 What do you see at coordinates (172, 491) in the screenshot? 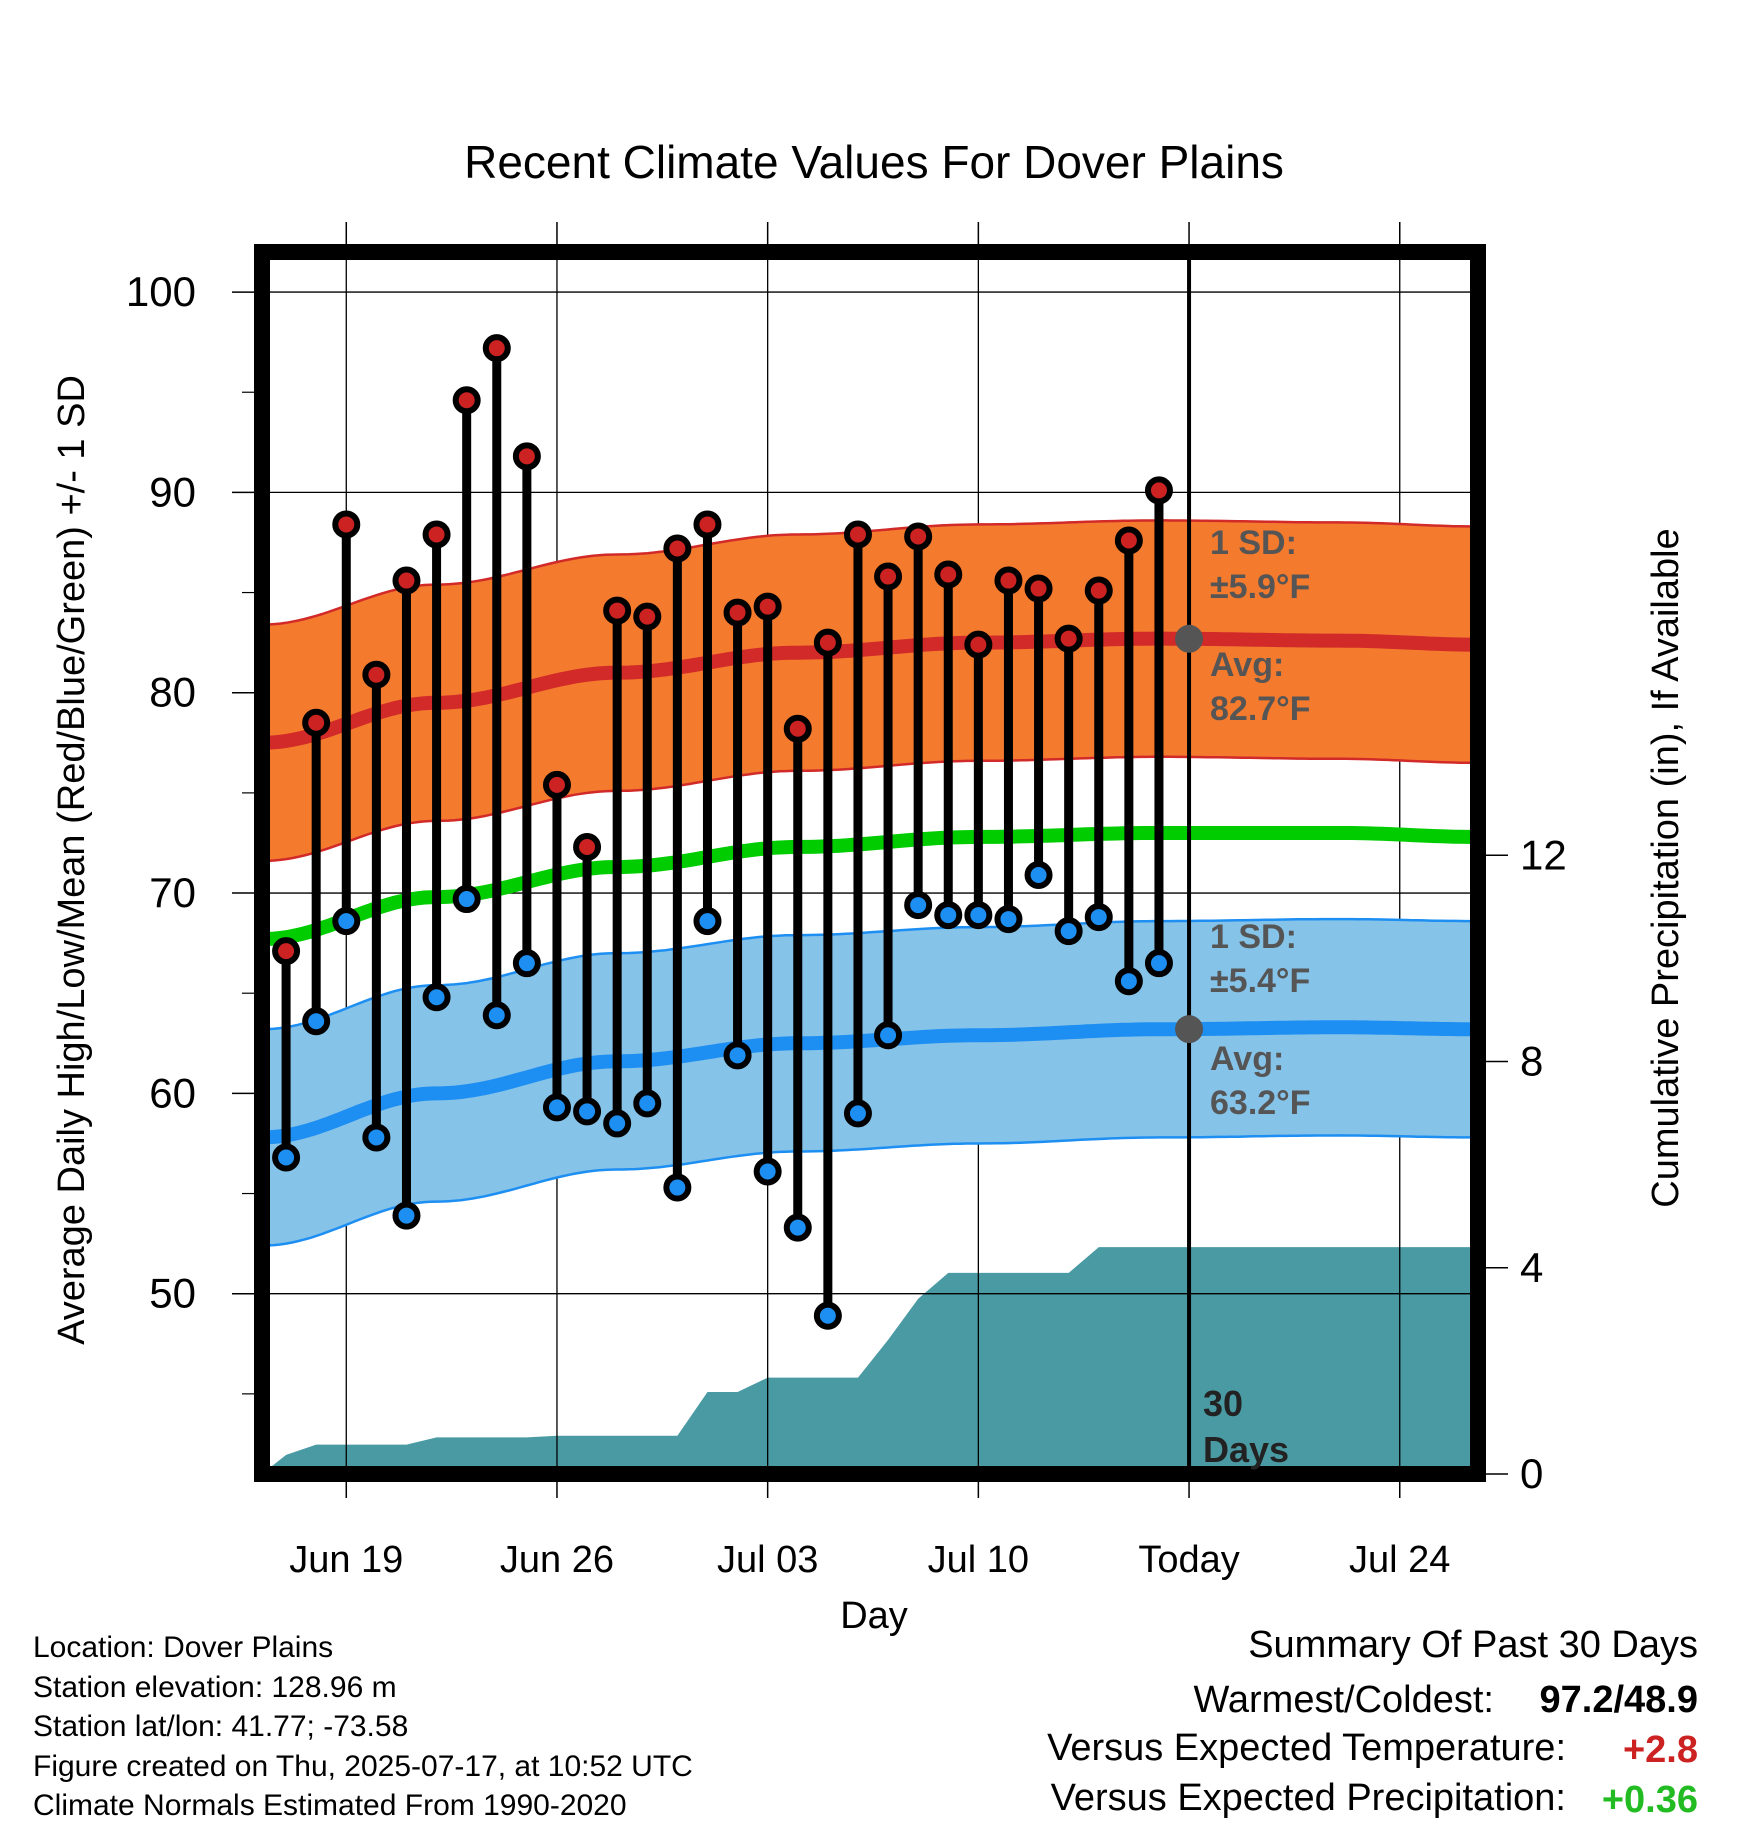
I see `y-left-tick-label: 90` at bounding box center [172, 491].